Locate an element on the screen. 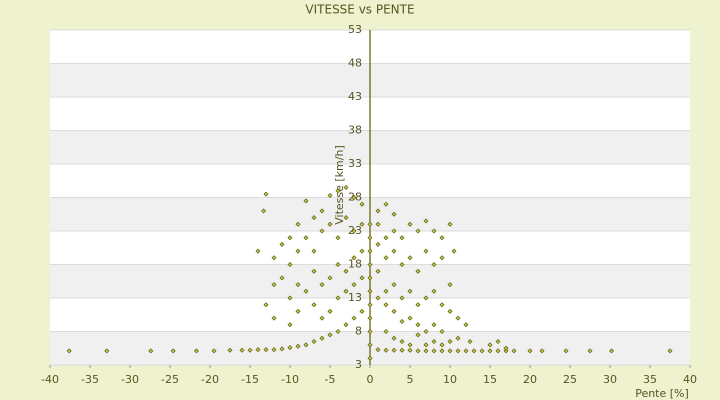 This screenshot has width=720, height=400. y-tick-label: 18 is located at coordinates (355, 264).